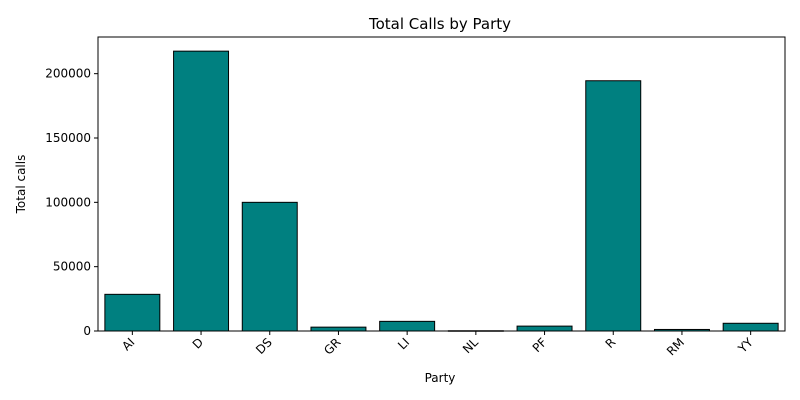  I want to click on bar-pf, so click(544, 328).